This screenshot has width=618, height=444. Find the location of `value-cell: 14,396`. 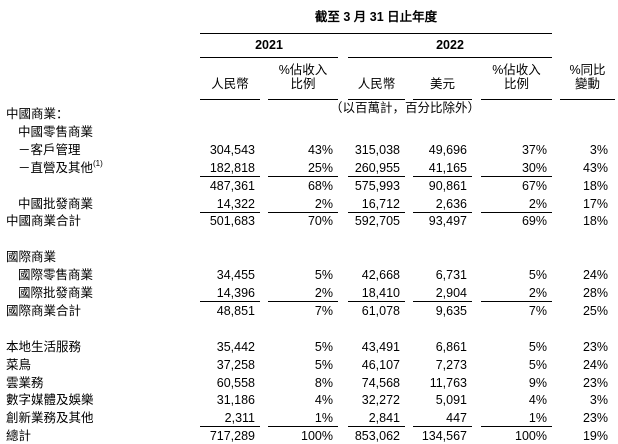

value-cell: 14,396 is located at coordinates (230, 293).